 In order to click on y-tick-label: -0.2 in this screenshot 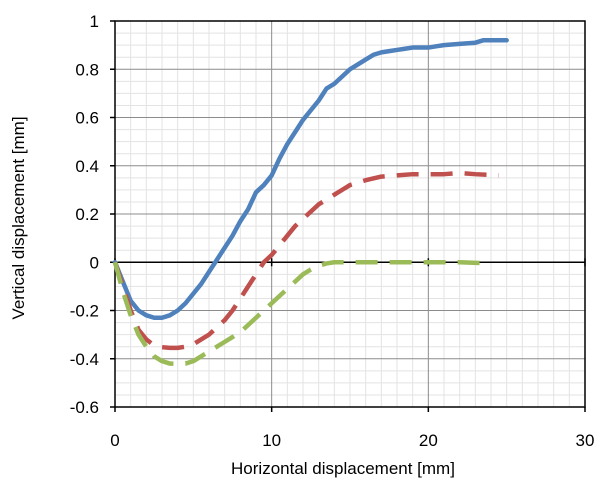, I will do `click(84, 311)`.